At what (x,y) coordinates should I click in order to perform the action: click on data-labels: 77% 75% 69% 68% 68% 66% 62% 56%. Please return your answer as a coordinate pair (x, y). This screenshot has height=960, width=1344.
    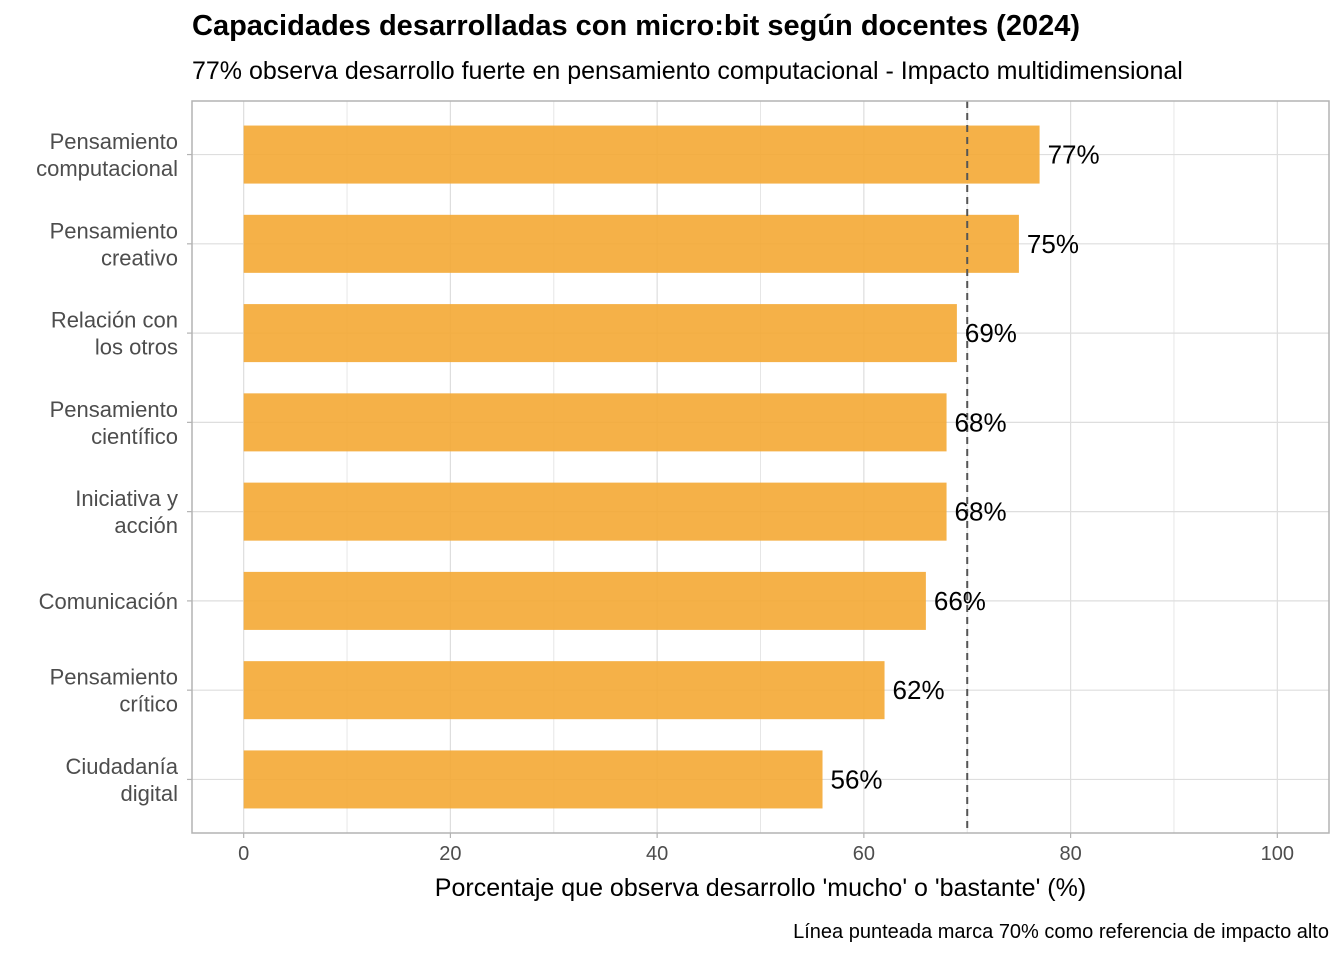
    Looking at the image, I should click on (965, 467).